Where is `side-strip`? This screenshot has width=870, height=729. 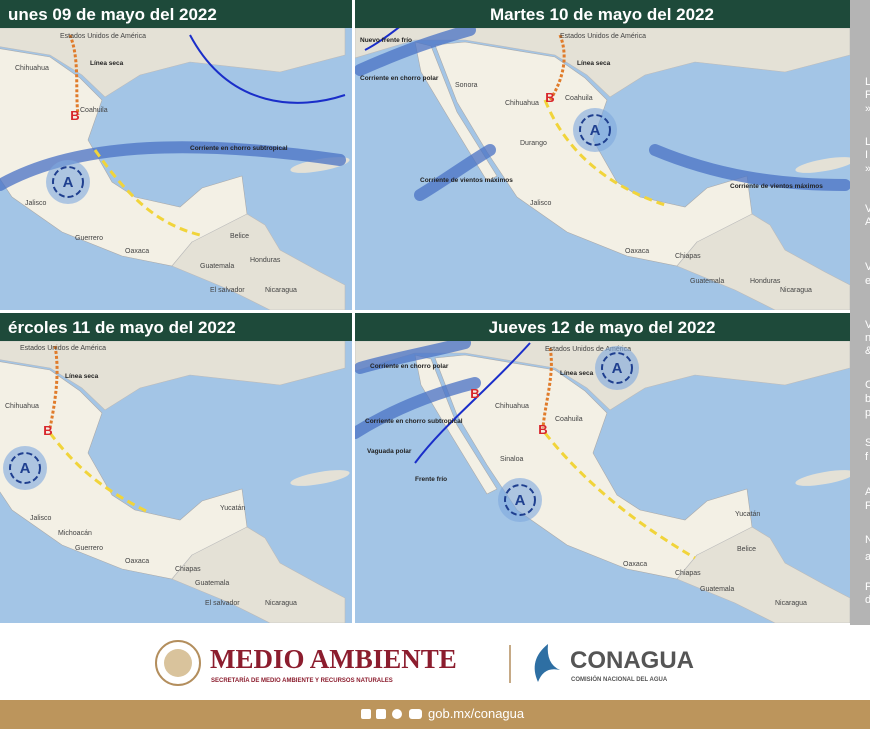 side-strip is located at coordinates (860, 312).